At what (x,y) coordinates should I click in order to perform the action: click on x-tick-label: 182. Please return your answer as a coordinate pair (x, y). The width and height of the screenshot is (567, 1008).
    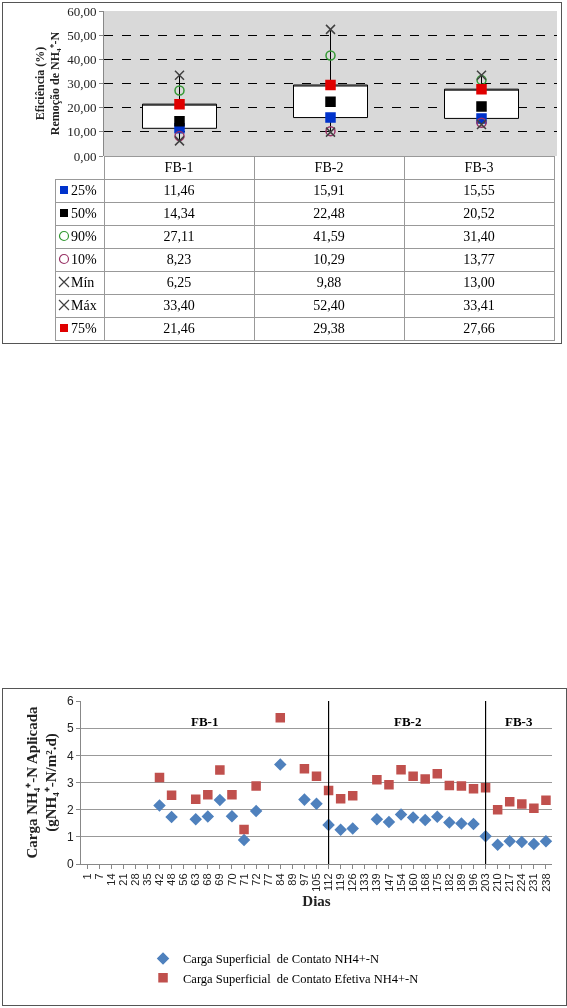
    Looking at the image, I should click on (448, 882).